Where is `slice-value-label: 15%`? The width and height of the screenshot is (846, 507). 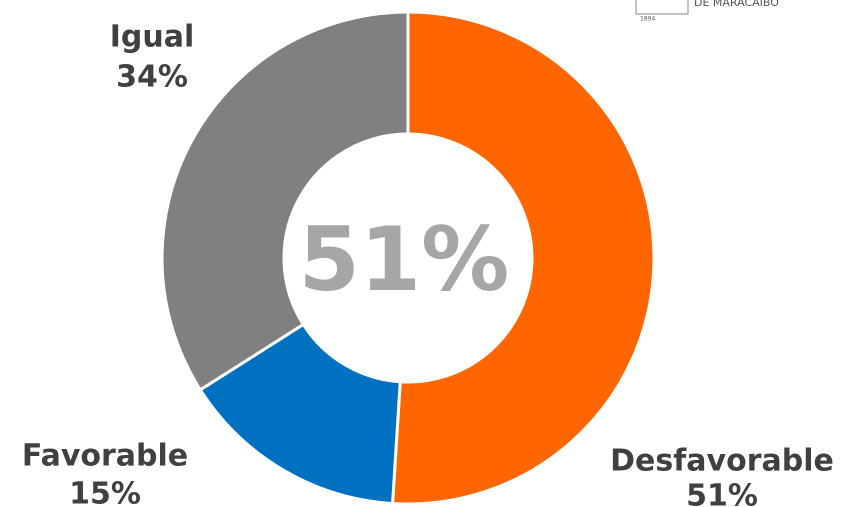 slice-value-label: 15% is located at coordinates (105, 492).